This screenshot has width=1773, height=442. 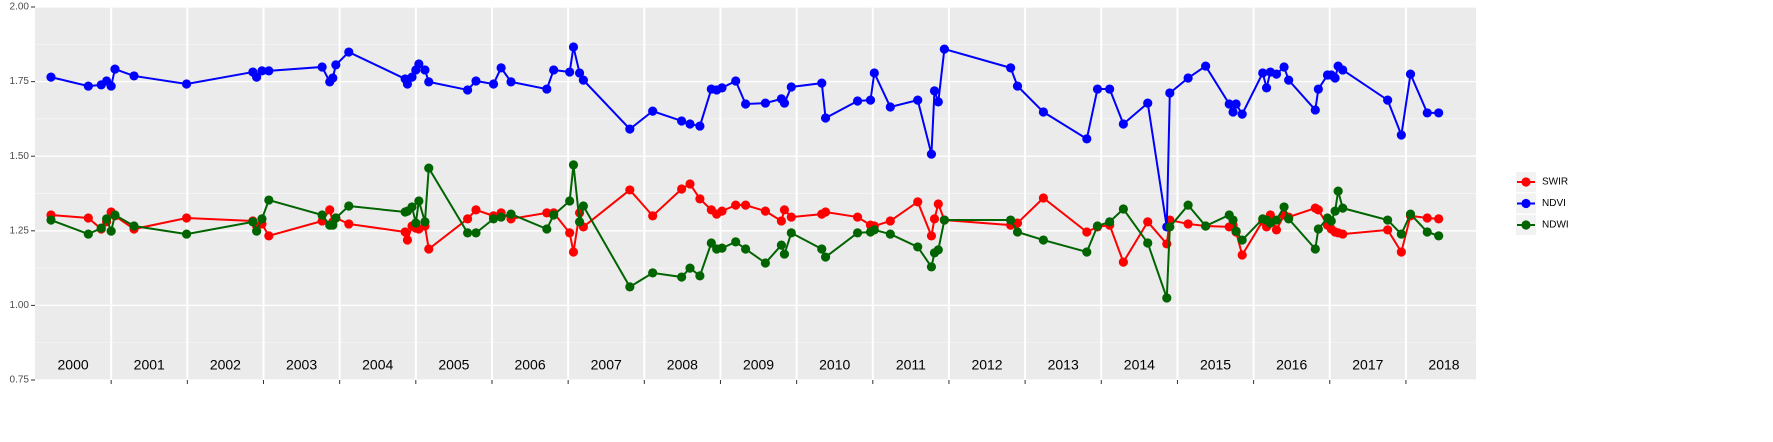 I want to click on year-label: 2011, so click(x=911, y=365).